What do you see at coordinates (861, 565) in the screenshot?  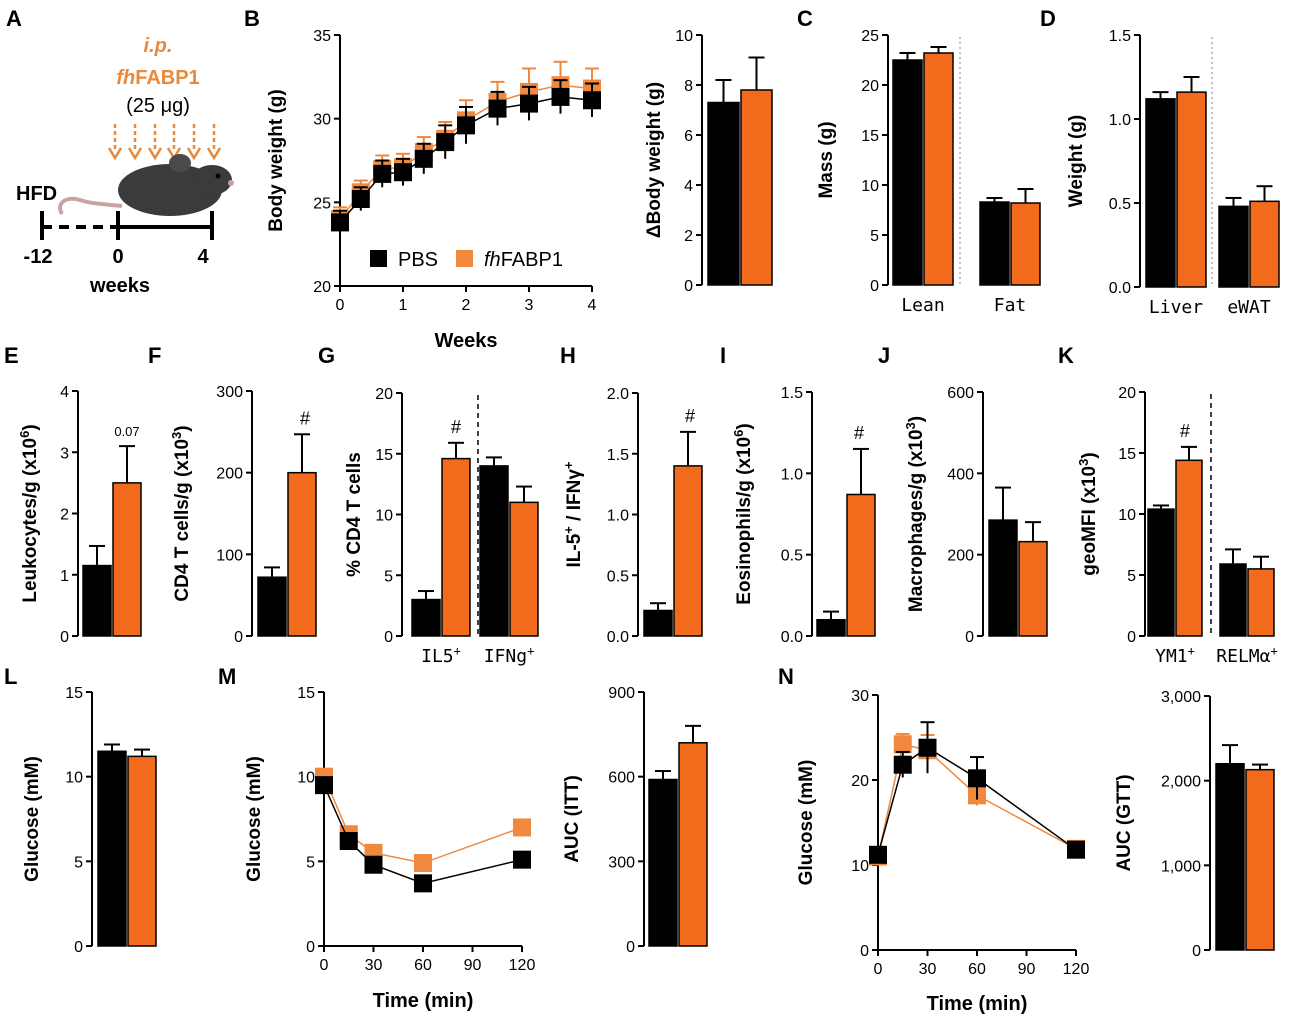 I see `bar-I-fhFABP1` at bounding box center [861, 565].